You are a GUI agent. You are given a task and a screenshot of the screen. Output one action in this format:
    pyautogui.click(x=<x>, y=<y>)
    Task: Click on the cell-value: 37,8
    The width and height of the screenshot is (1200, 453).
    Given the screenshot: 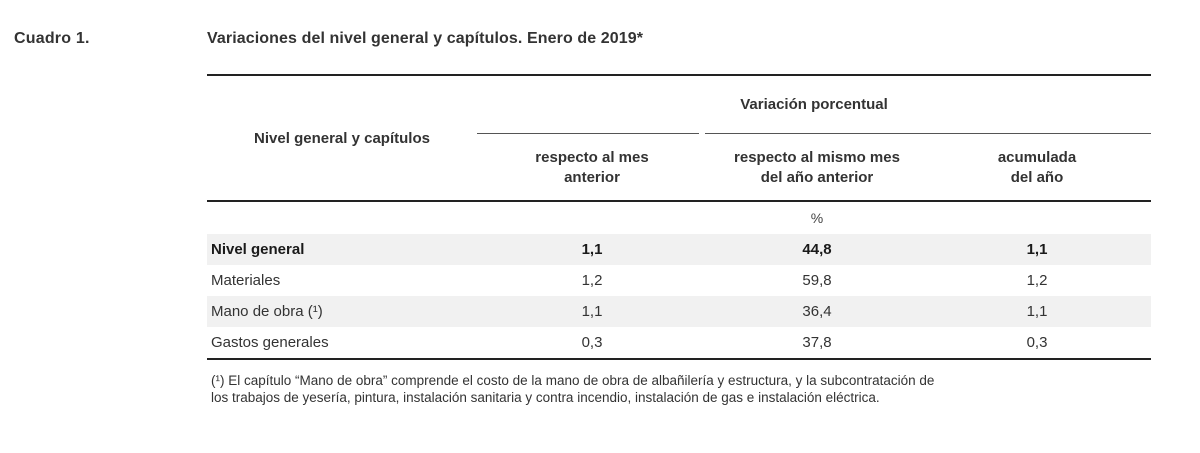 What is the action you would take?
    pyautogui.click(x=817, y=342)
    